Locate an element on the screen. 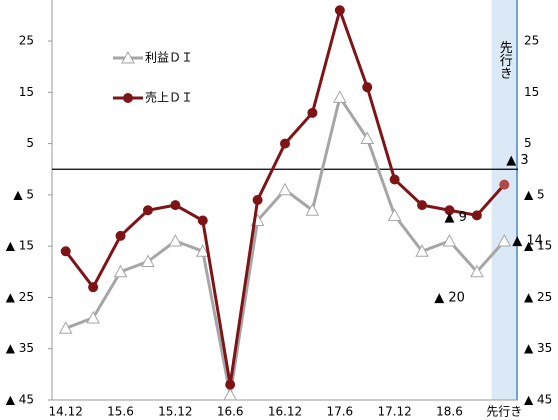  y-tick-label: ▲ 35 is located at coordinates (20, 348).